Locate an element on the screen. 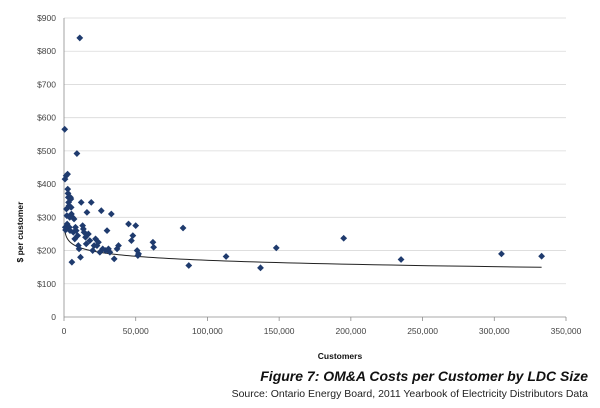  x-tick-label: 350,000 is located at coordinates (566, 331).